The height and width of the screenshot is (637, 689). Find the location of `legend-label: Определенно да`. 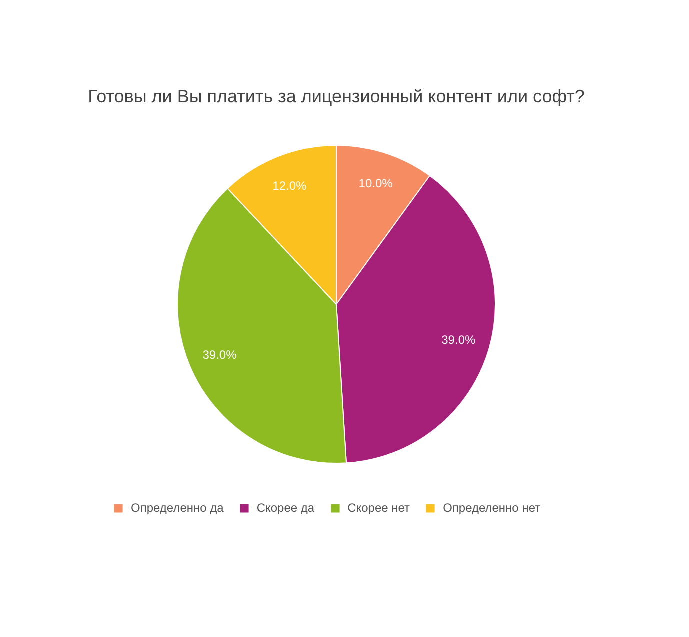

legend-label: Определенно да is located at coordinates (177, 508).